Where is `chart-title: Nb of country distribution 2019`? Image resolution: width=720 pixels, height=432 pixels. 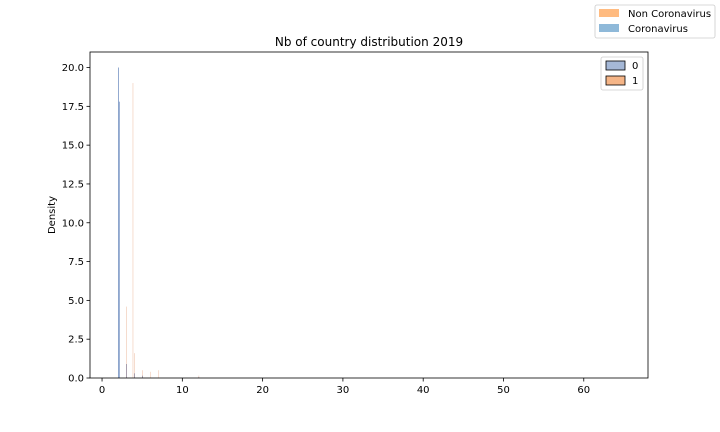 chart-title: Nb of country distribution 2019 is located at coordinates (369, 42).